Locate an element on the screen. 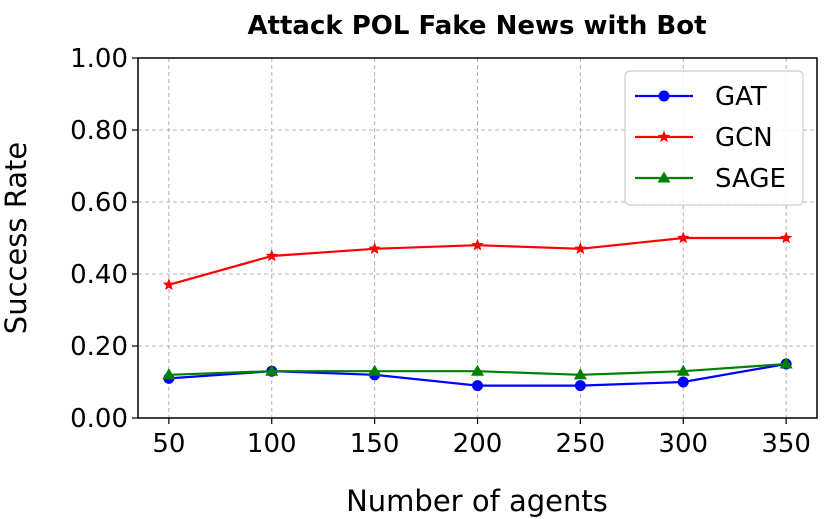 This screenshot has width=831, height=519. legend: GAT GCN SAGE is located at coordinates (714, 138).